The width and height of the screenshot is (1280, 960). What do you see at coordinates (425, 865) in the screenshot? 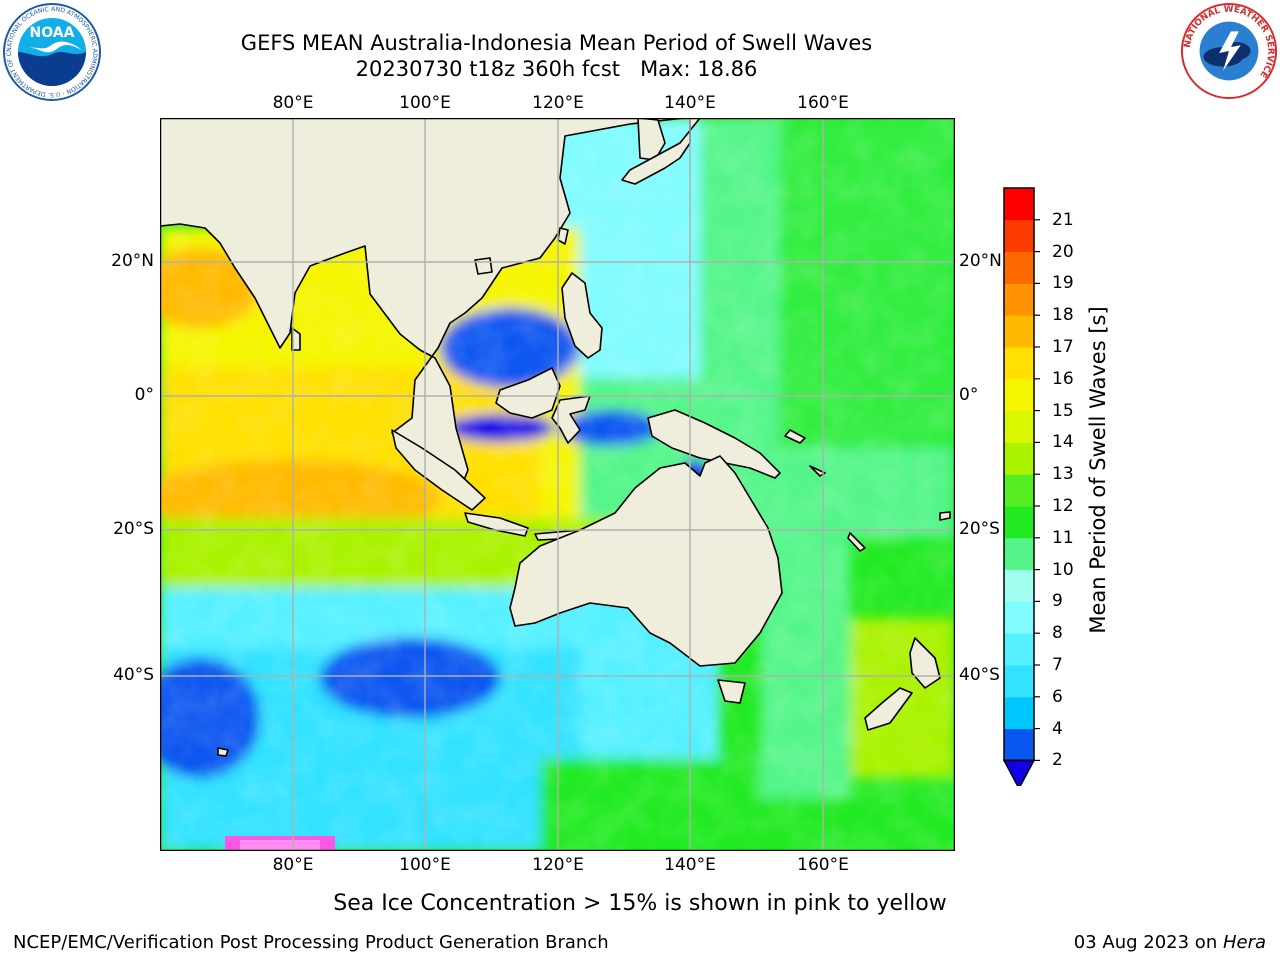
I see `lon-label-100e-bottom: 100°E` at bounding box center [425, 865].